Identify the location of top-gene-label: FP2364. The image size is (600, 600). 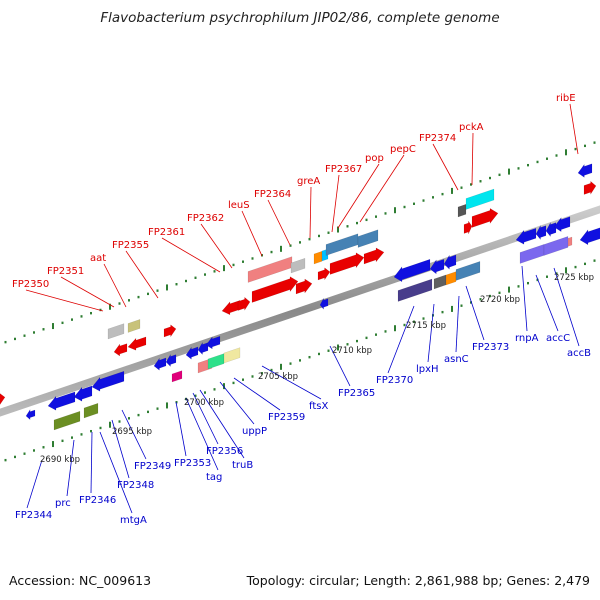
(272, 194).